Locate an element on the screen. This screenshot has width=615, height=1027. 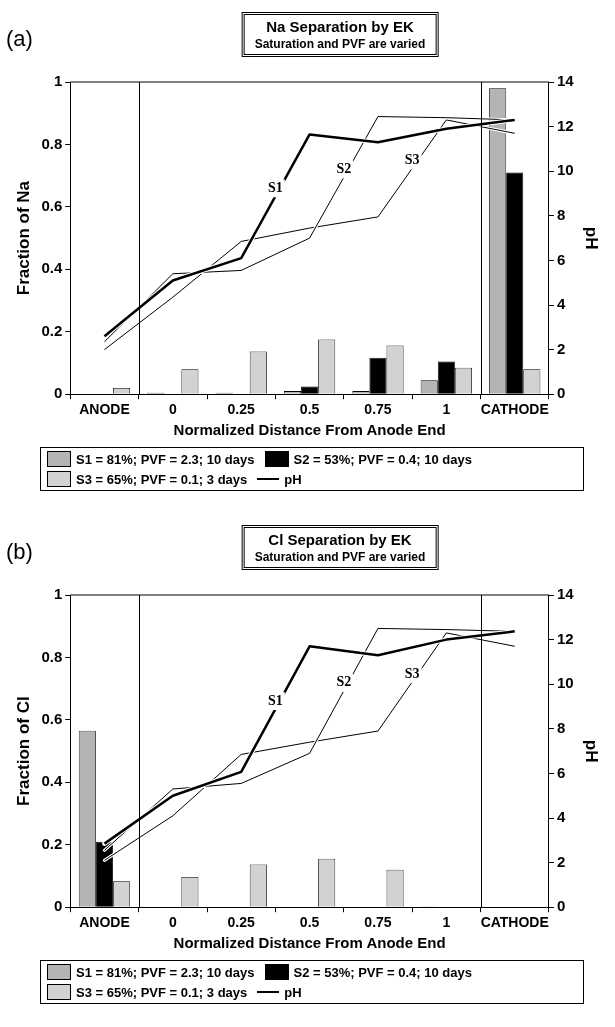
y-axis-title: Fraction of Na is located at coordinates (23, 238).